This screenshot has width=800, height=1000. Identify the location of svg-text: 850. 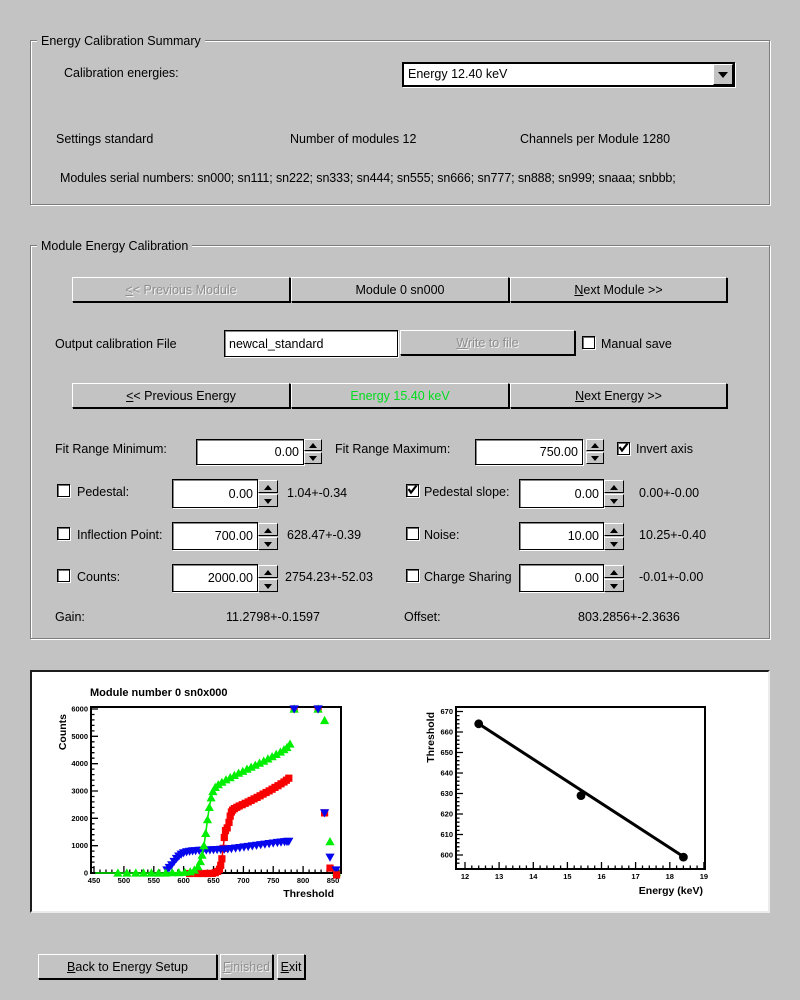
(333, 880).